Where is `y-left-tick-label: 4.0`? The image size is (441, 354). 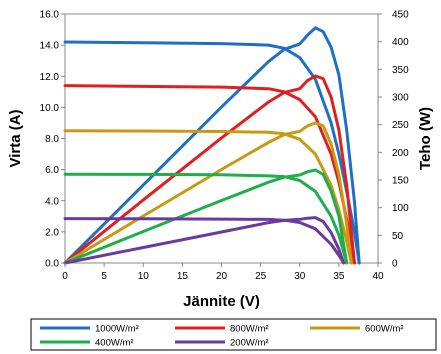
y-left-tick-label: 4.0 is located at coordinates (52, 201).